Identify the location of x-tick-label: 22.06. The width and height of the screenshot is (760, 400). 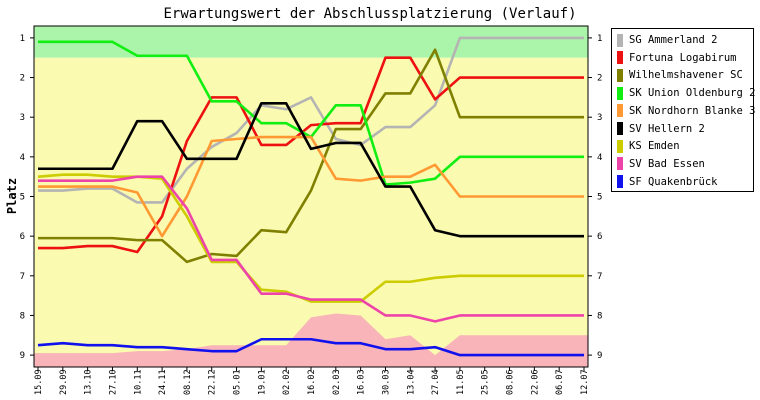
(535, 382).